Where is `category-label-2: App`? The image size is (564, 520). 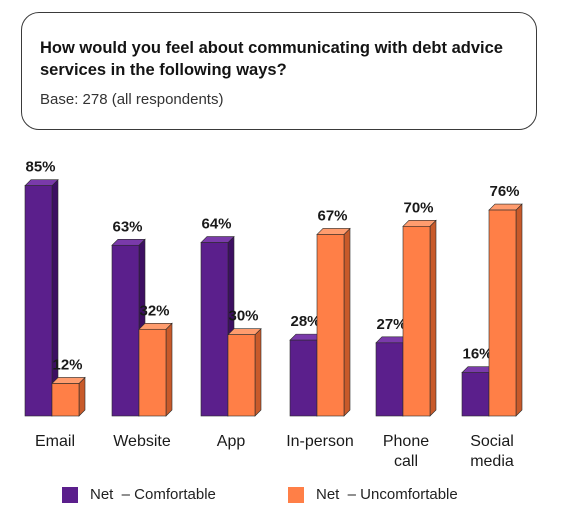
category-label-2: App is located at coordinates (231, 441).